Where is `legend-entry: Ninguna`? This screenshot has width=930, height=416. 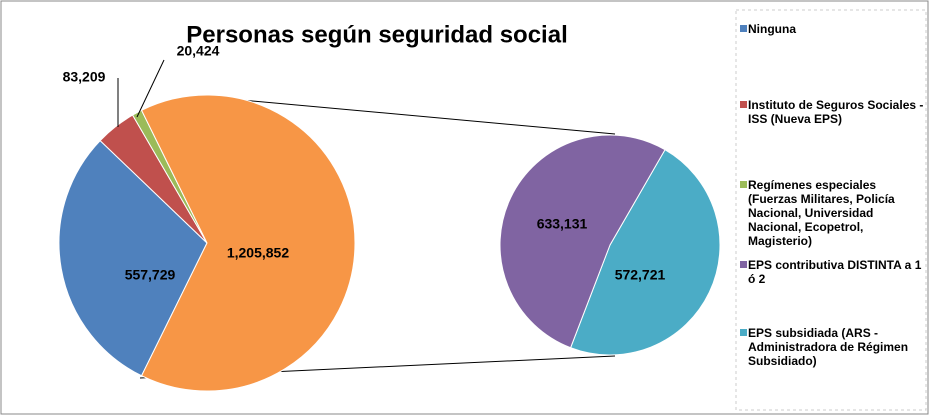 legend-entry: Ninguna is located at coordinates (833, 29).